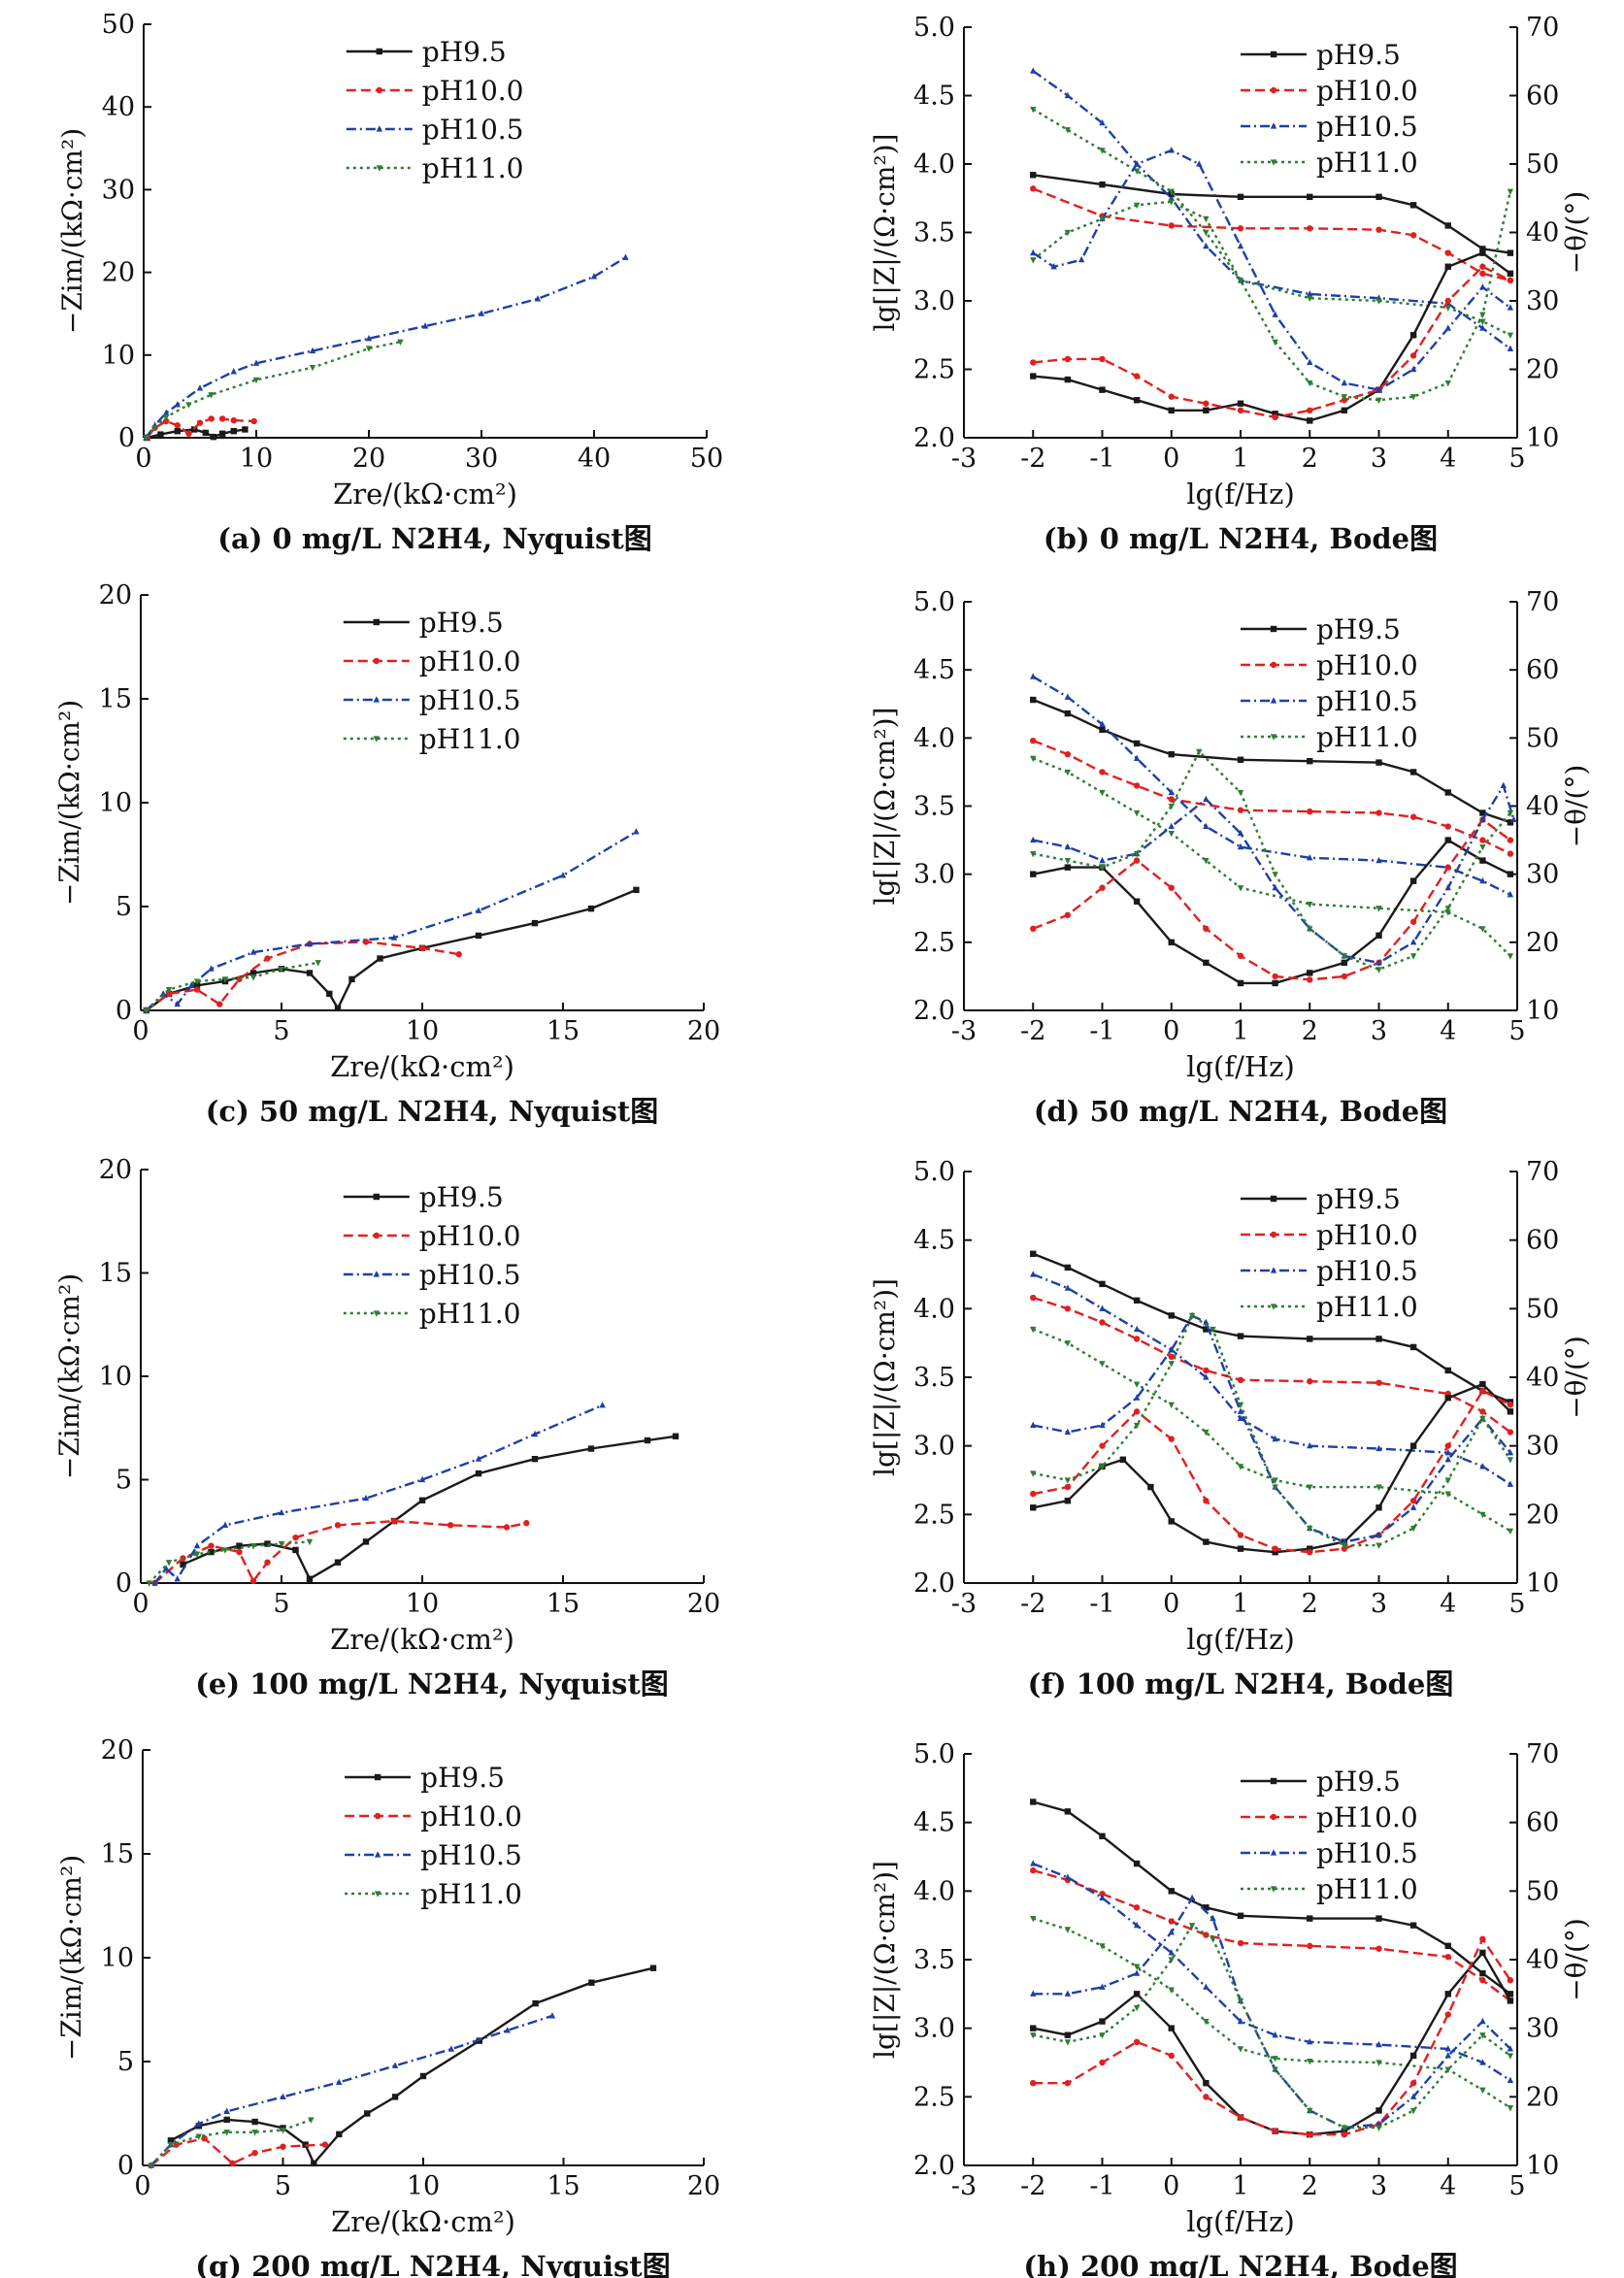 The width and height of the screenshot is (1624, 2278). Describe the element at coordinates (470, 1236) in the screenshot. I see `legend-label-pH10.0: pH10.0` at that location.